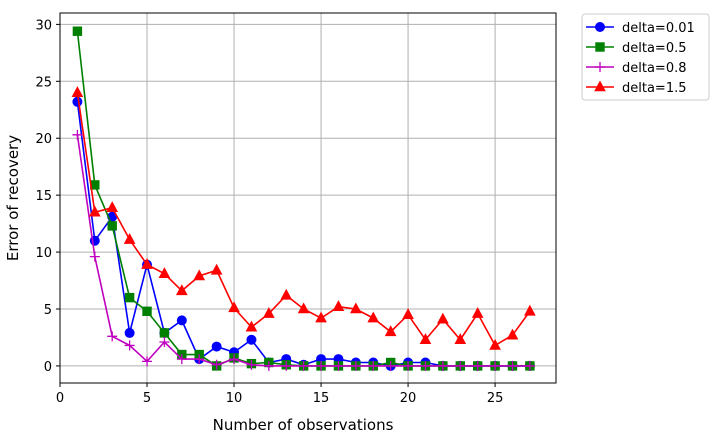 This screenshot has width=718, height=445. I want to click on legend-label: delta=0.5, so click(654, 48).